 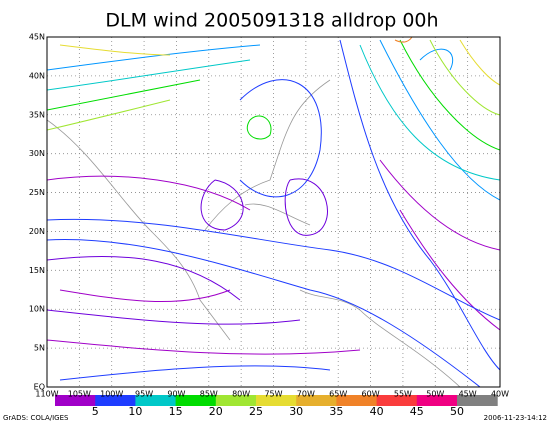 I want to click on lon-label: 45W, so click(x=468, y=394).